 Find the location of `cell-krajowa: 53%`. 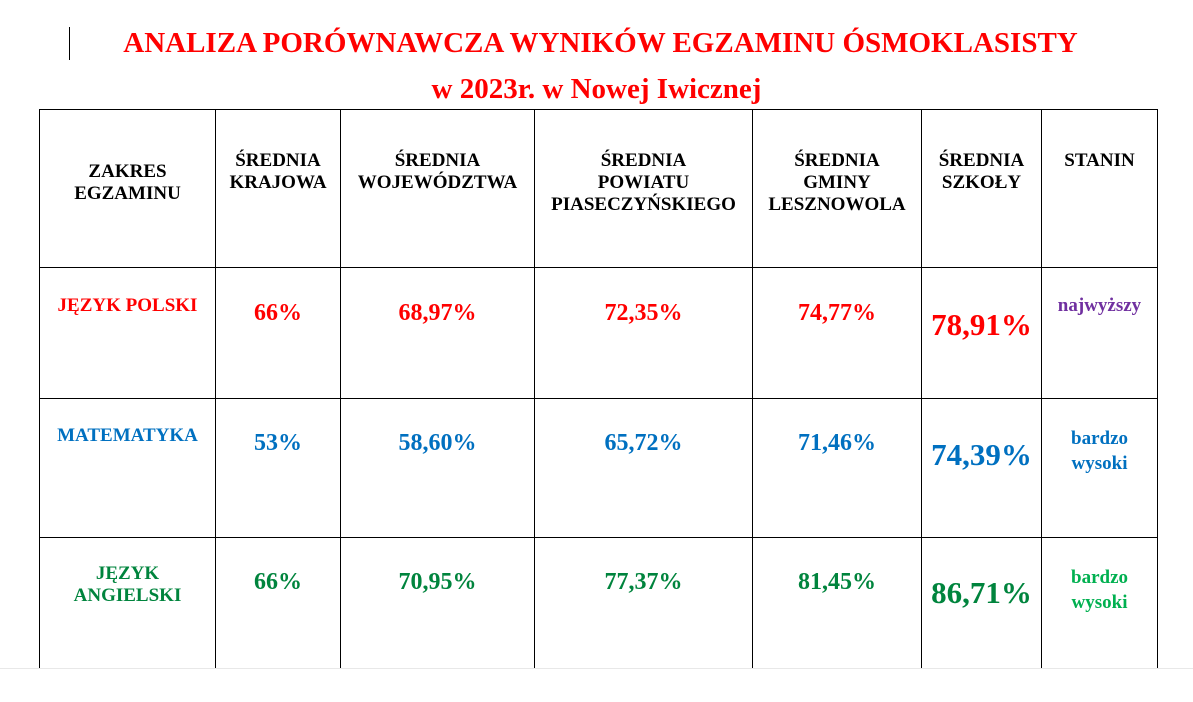

cell-krajowa: 53% is located at coordinates (278, 468).